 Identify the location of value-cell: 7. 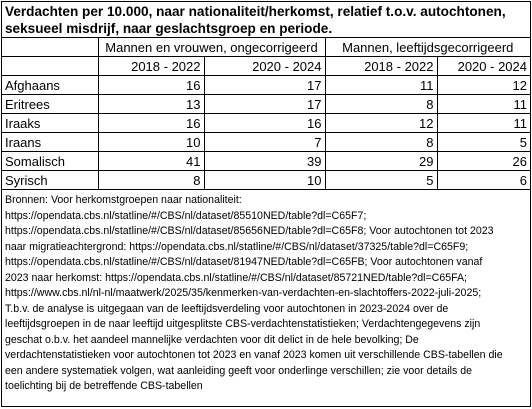
(264, 142).